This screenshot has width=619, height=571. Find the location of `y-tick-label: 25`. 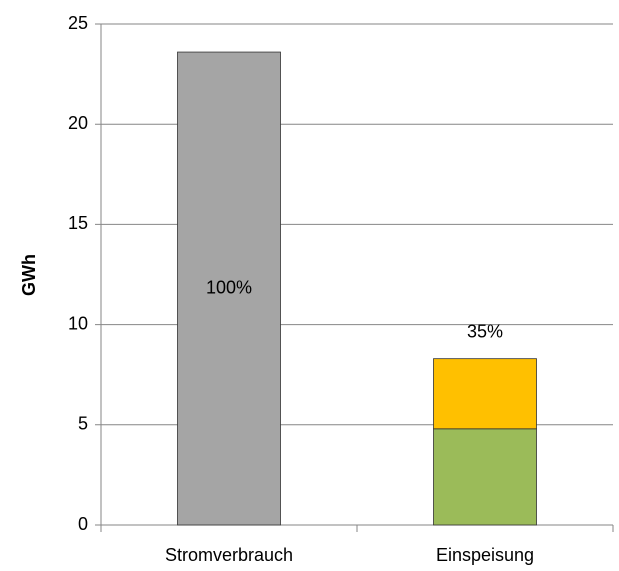

y-tick-label: 25 is located at coordinates (78, 23).